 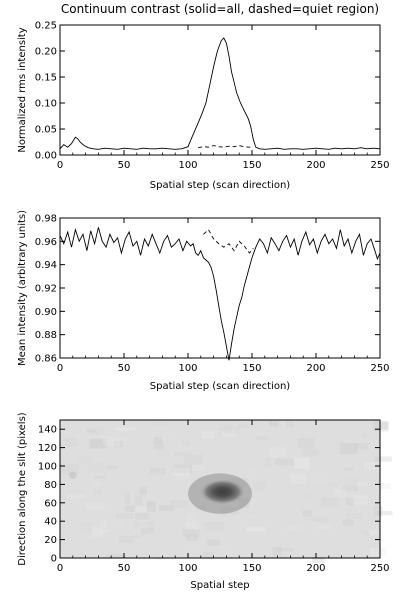 What do you see at coordinates (46, 156) in the screenshot?
I see `contrast-y-tick-label: 0.00` at bounding box center [46, 156].